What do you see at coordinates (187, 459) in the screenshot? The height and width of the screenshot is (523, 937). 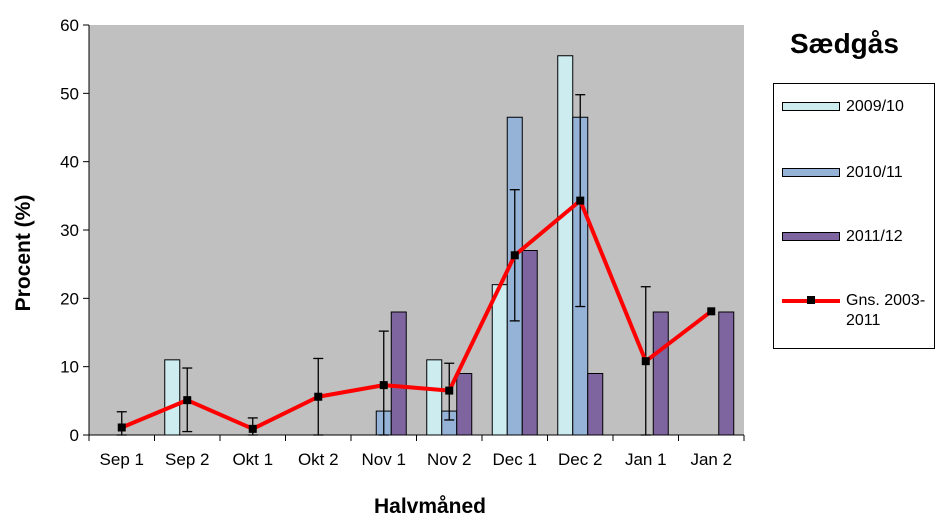 I see `x-tick-label: Sep 2` at bounding box center [187, 459].